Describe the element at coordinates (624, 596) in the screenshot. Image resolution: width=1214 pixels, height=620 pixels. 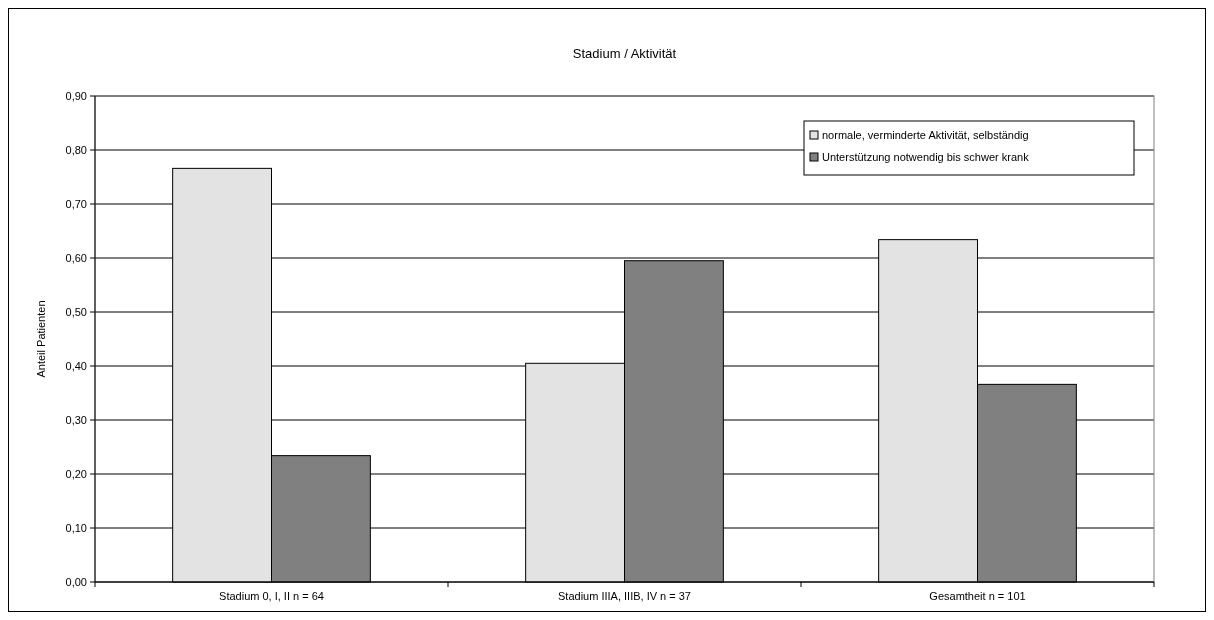
I see `x-tick-label: Stadium IIIA, IIIB, IV n = 37` at that location.